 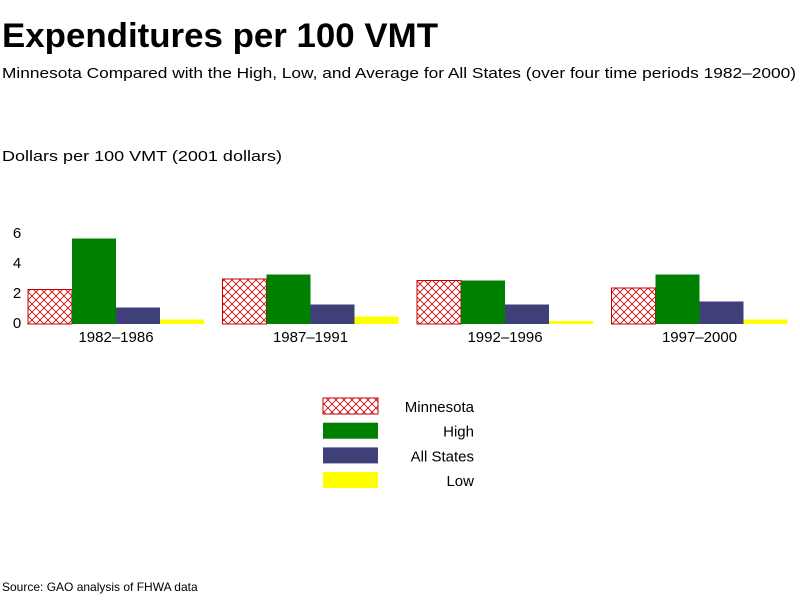 What do you see at coordinates (220, 36) in the screenshot?
I see `chart-title: Expenditures per 100 VMT` at bounding box center [220, 36].